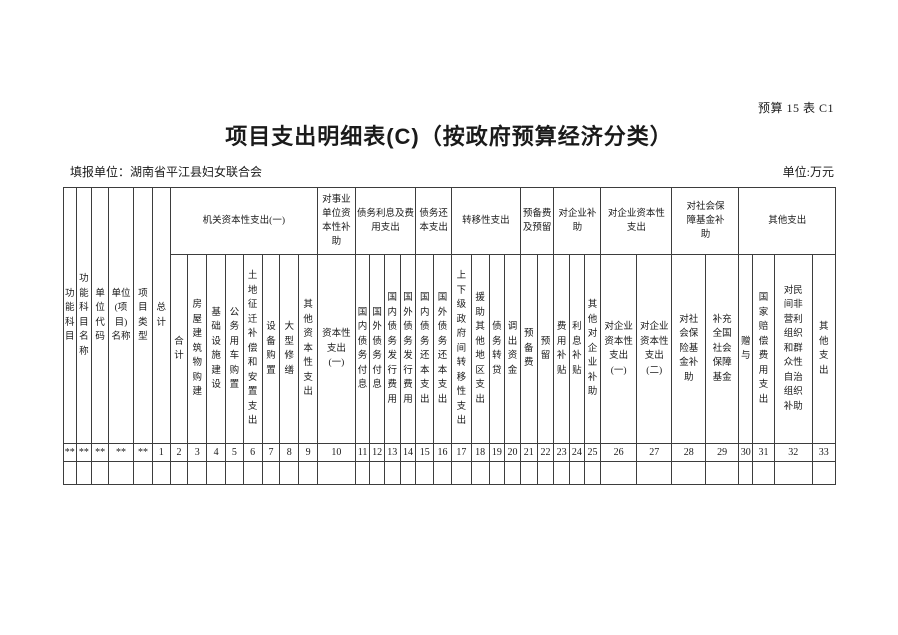 The height and width of the screenshot is (635, 898). What do you see at coordinates (449, 136) in the screenshot?
I see `page-title: 项目支出明细表(C)（按政府预算经济分类）` at bounding box center [449, 136].